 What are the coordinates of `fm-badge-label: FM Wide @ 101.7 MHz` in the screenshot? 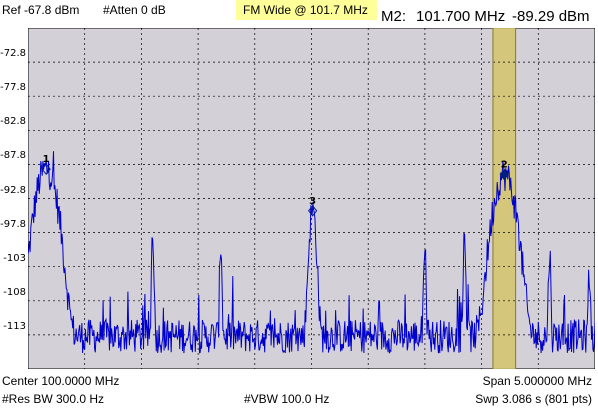 It's located at (305, 10).